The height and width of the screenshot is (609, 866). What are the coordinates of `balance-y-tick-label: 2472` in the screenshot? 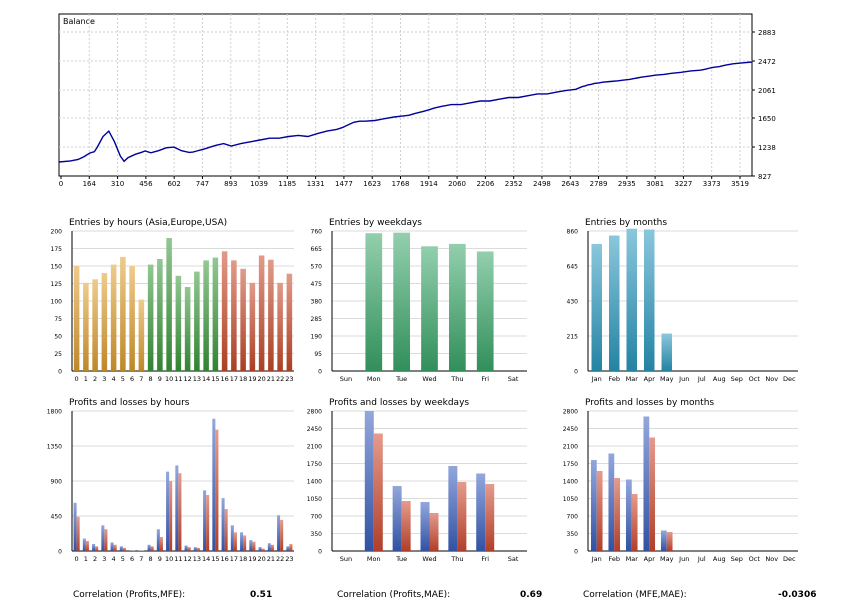 It's located at (767, 62).